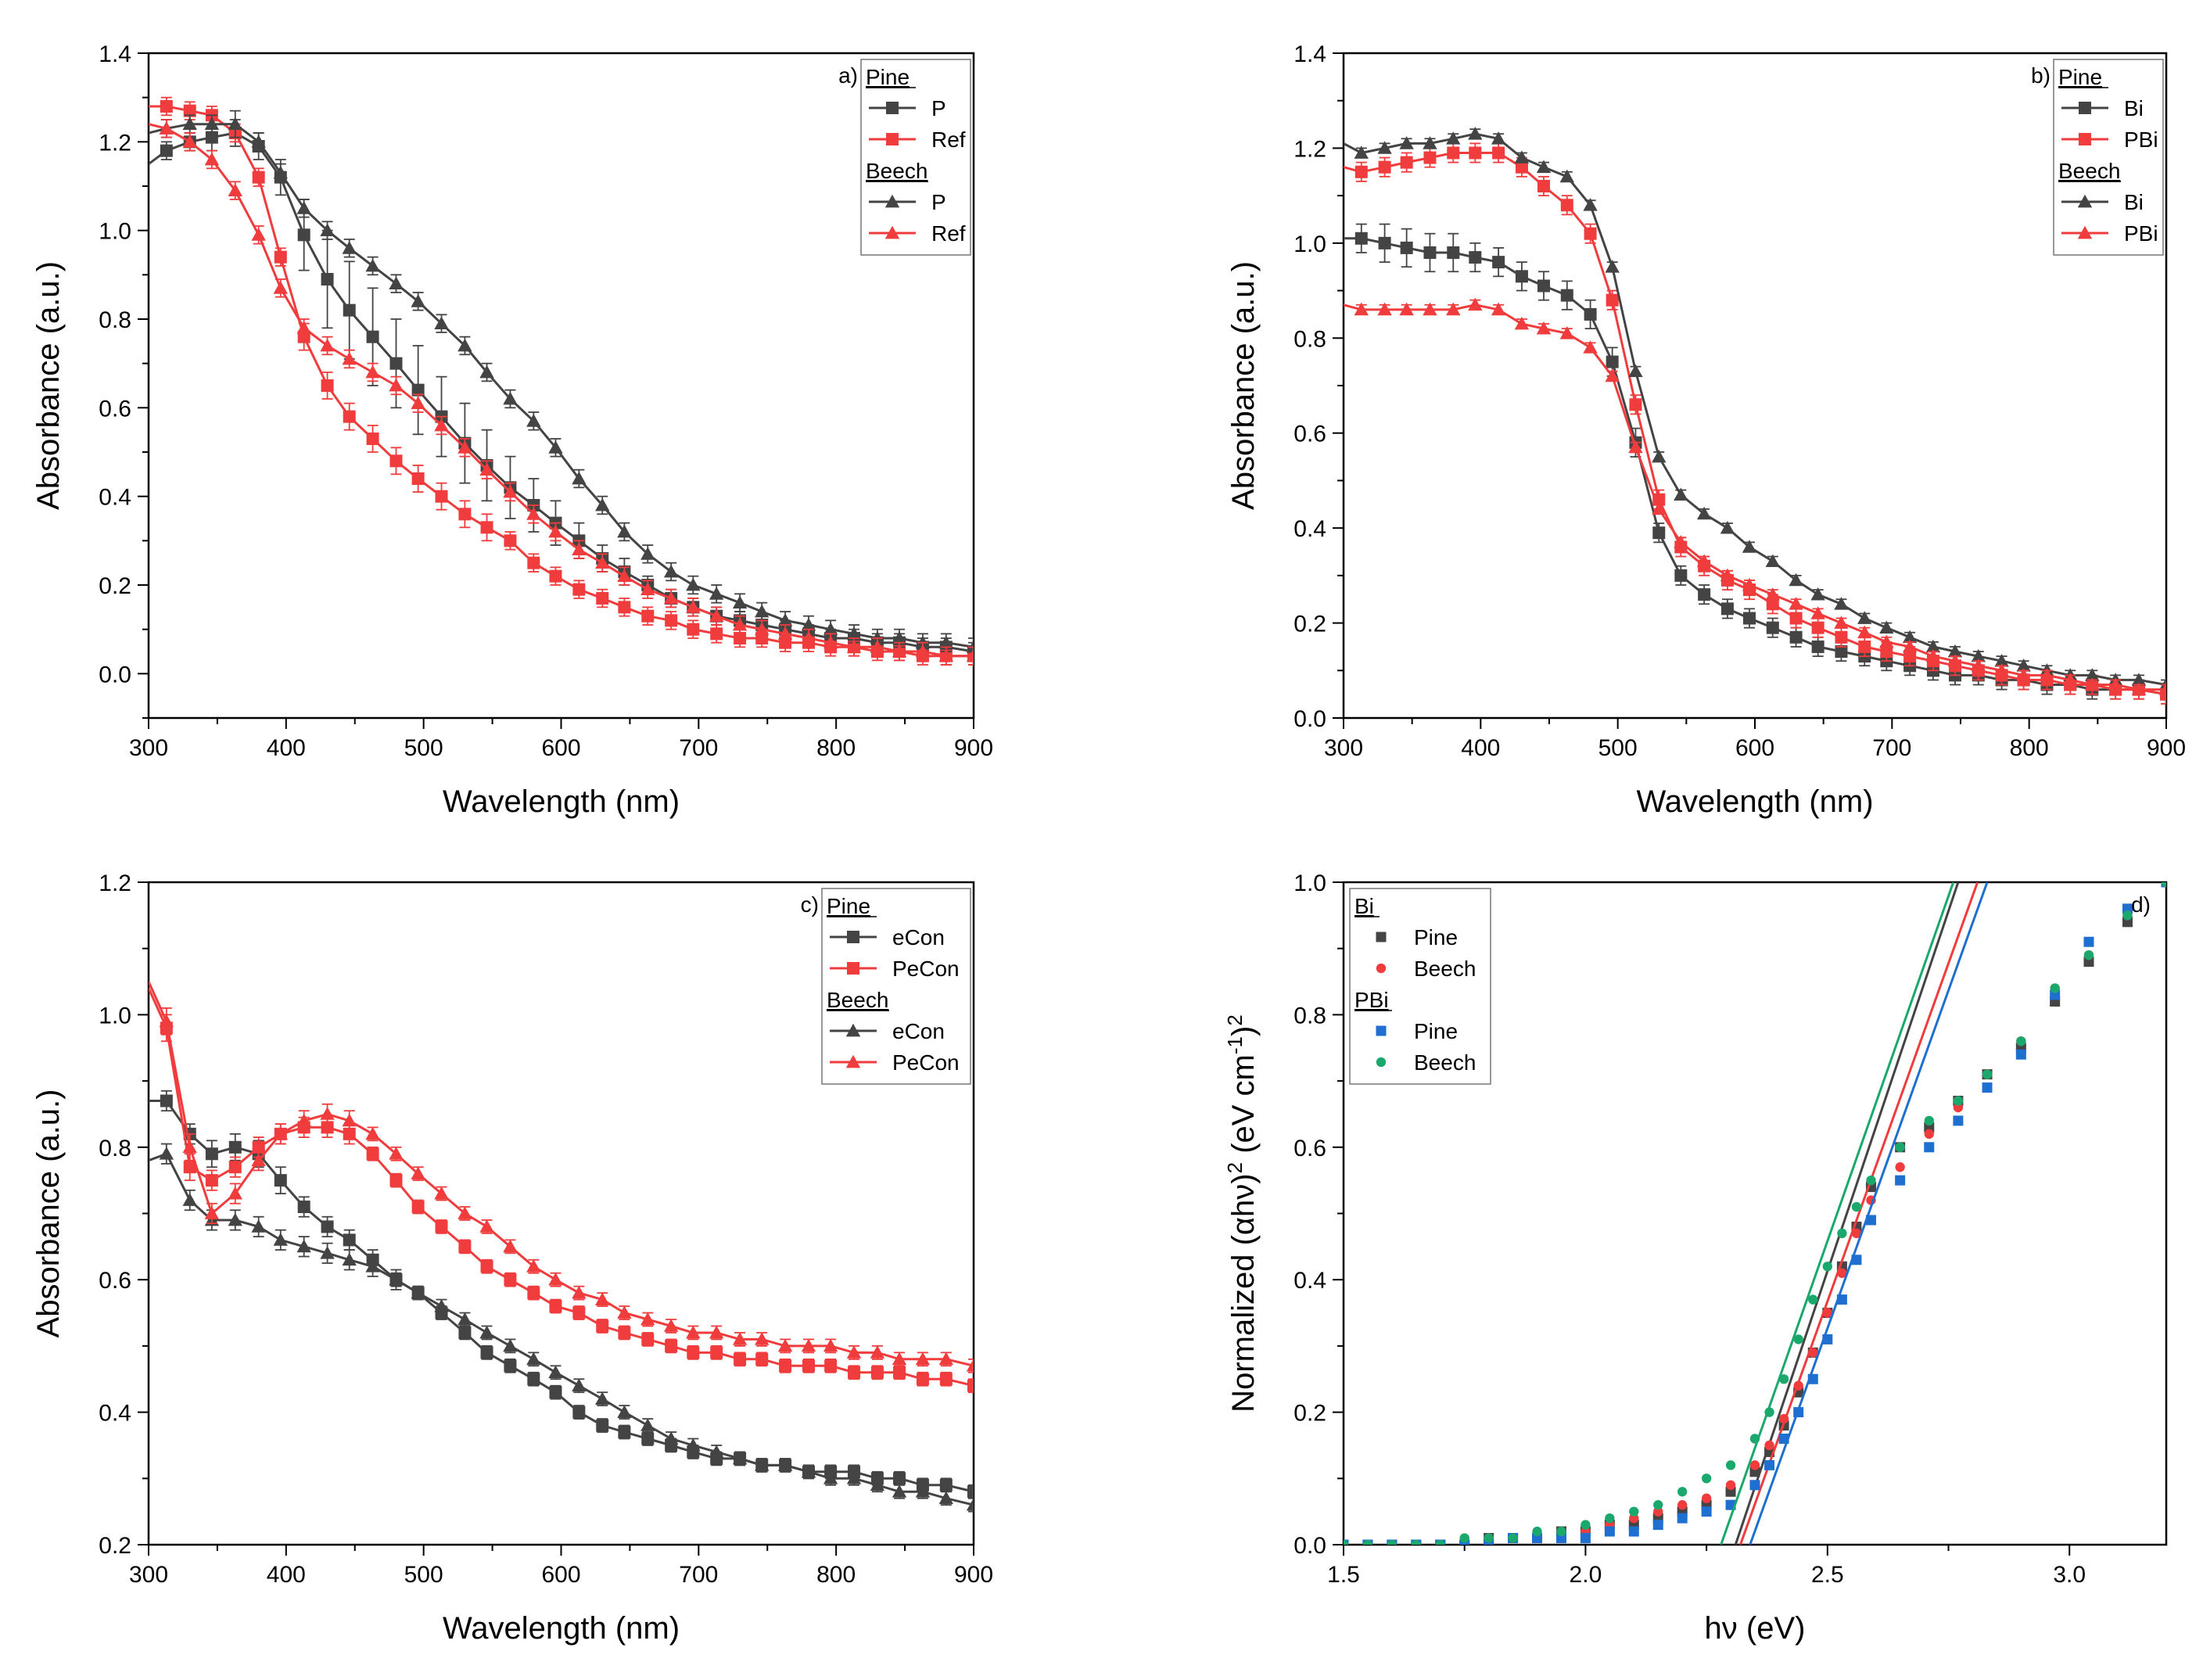 Image resolution: width=2203 pixels, height=1680 pixels. I want to click on x-tick-label: 1.5, so click(1343, 1575).